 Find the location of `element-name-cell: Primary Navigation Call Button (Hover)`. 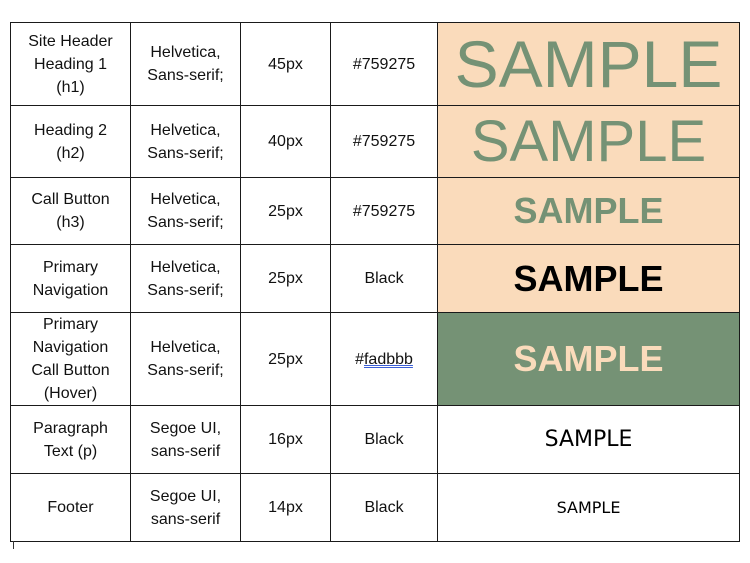

element-name-cell: Primary Navigation Call Button (Hover) is located at coordinates (70, 359).